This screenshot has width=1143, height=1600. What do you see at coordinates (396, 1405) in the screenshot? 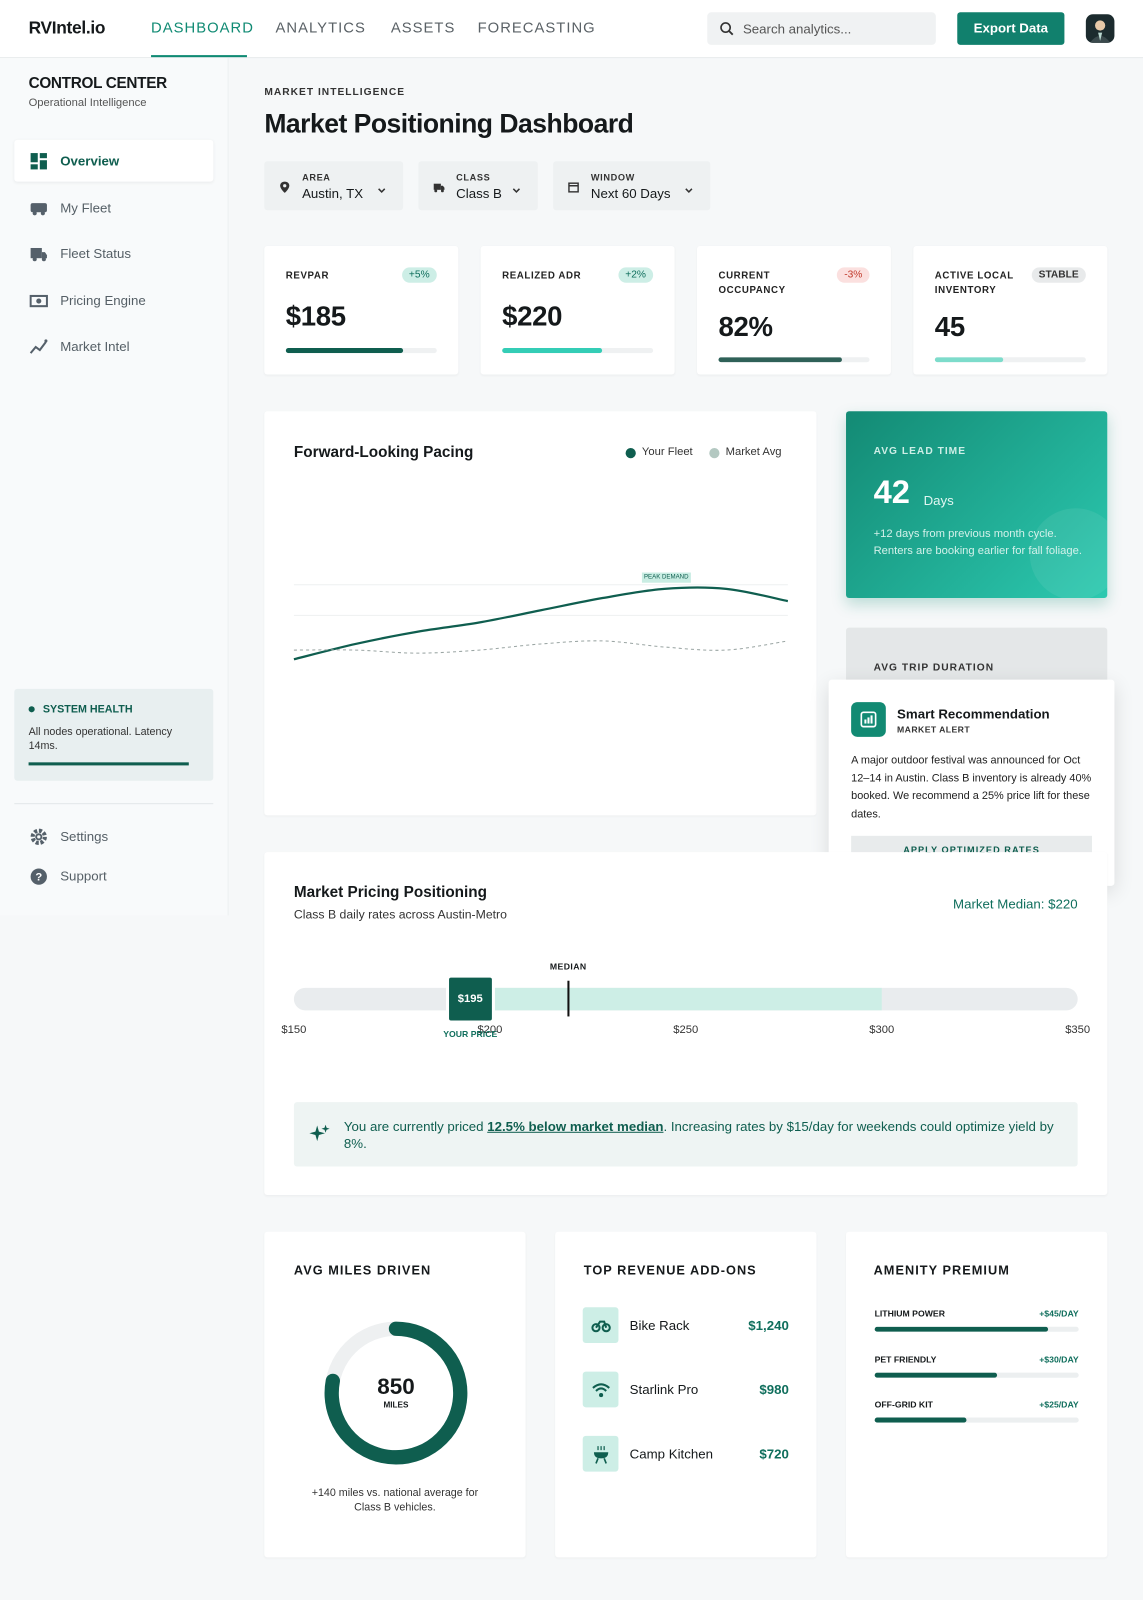
I see `ring-unit: MILES` at bounding box center [396, 1405].